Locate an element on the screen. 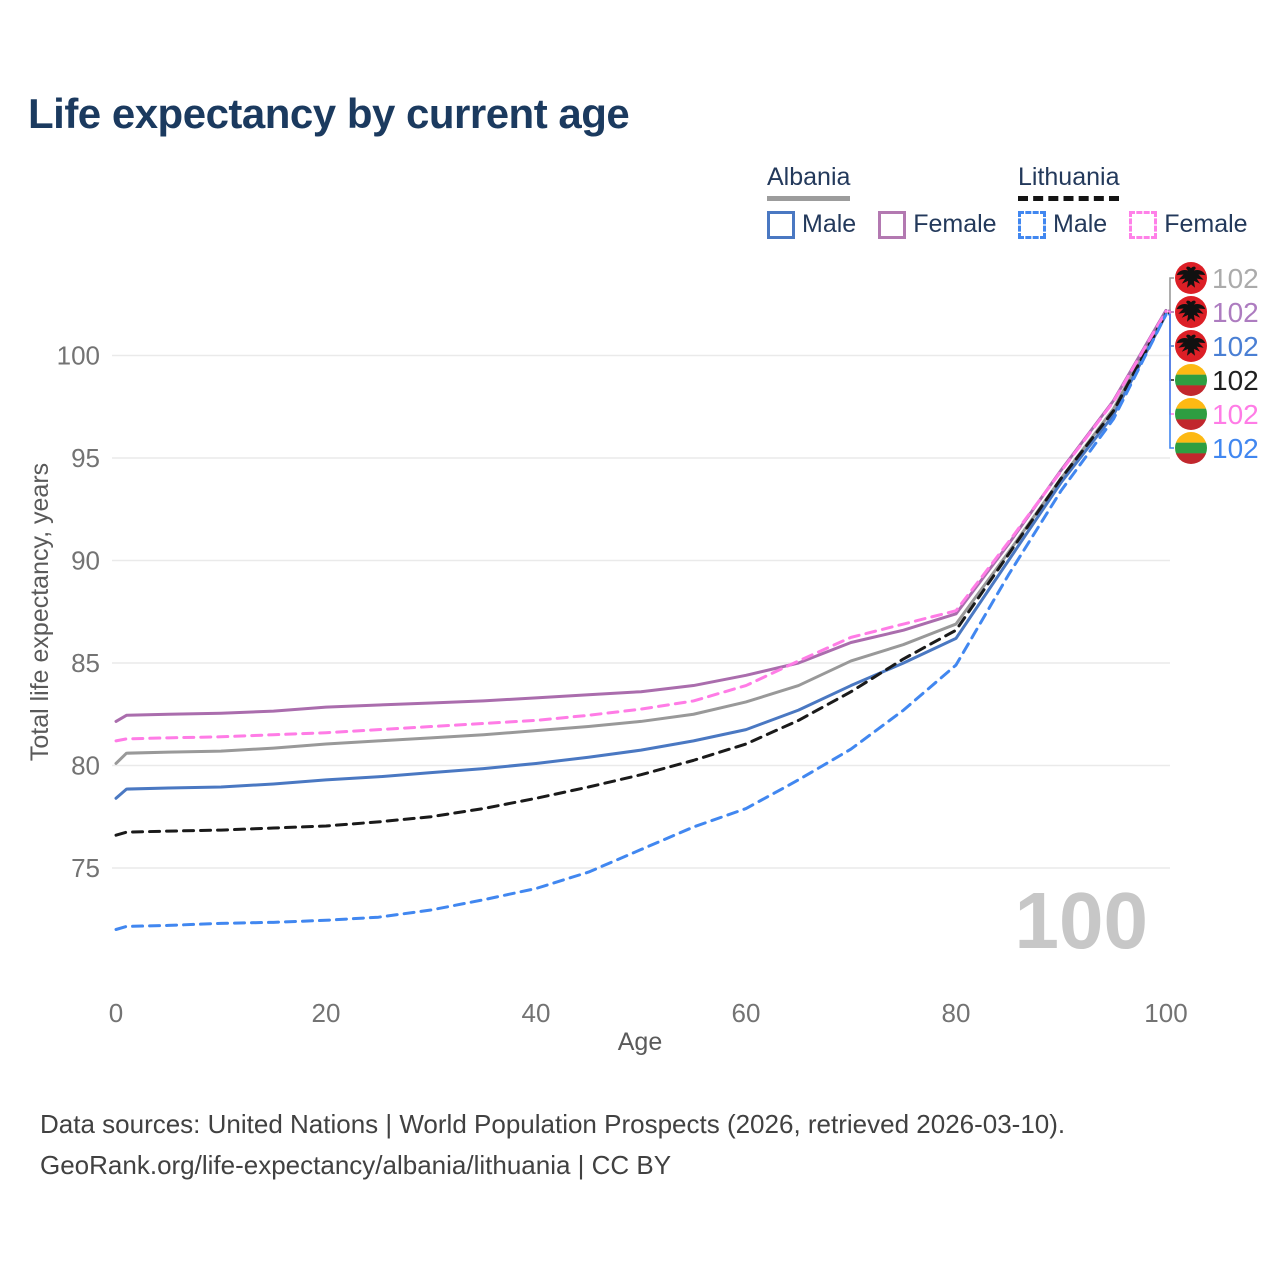  y-axis-title: Total life expectancy, years is located at coordinates (40, 612).